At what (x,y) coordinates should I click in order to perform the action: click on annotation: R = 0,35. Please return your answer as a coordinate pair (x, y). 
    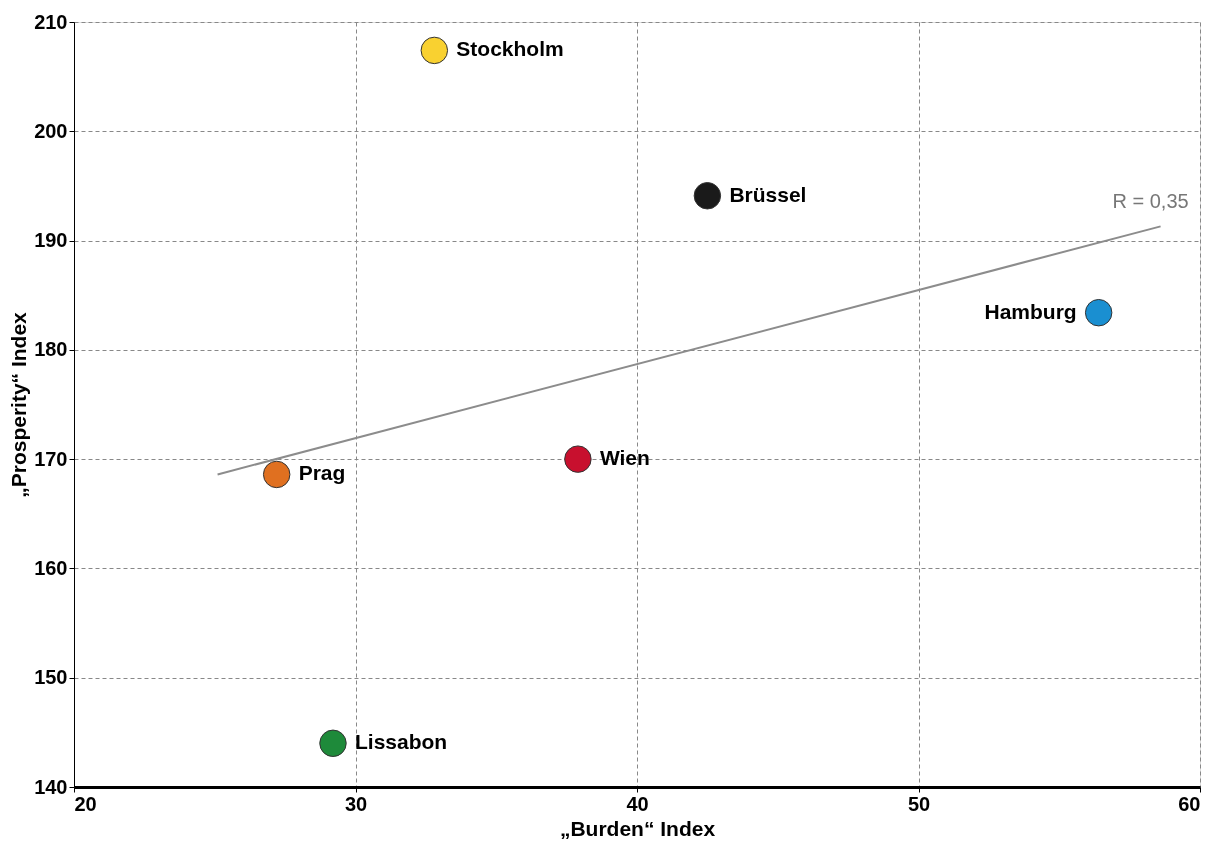
    Looking at the image, I should click on (1150, 201).